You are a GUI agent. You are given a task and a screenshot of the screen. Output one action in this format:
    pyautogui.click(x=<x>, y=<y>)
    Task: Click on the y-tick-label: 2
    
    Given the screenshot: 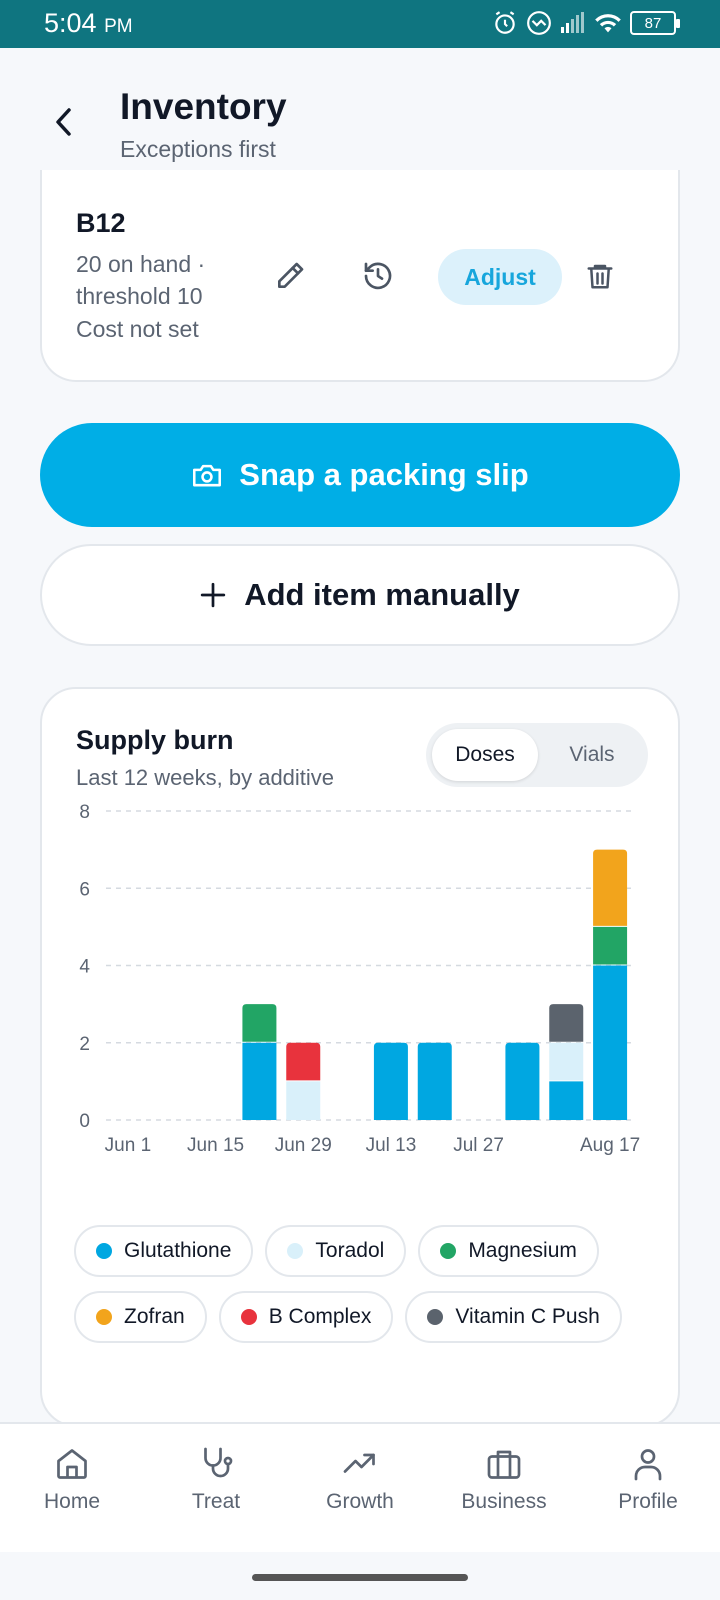 What is the action you would take?
    pyautogui.click(x=84, y=1044)
    